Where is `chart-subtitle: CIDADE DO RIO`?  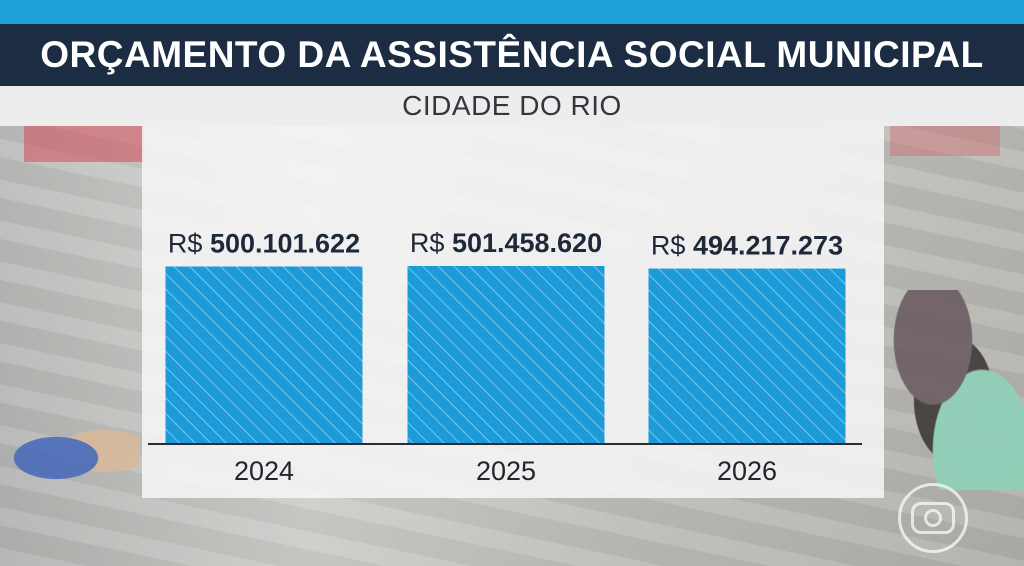
chart-subtitle: CIDADE DO RIO is located at coordinates (512, 106).